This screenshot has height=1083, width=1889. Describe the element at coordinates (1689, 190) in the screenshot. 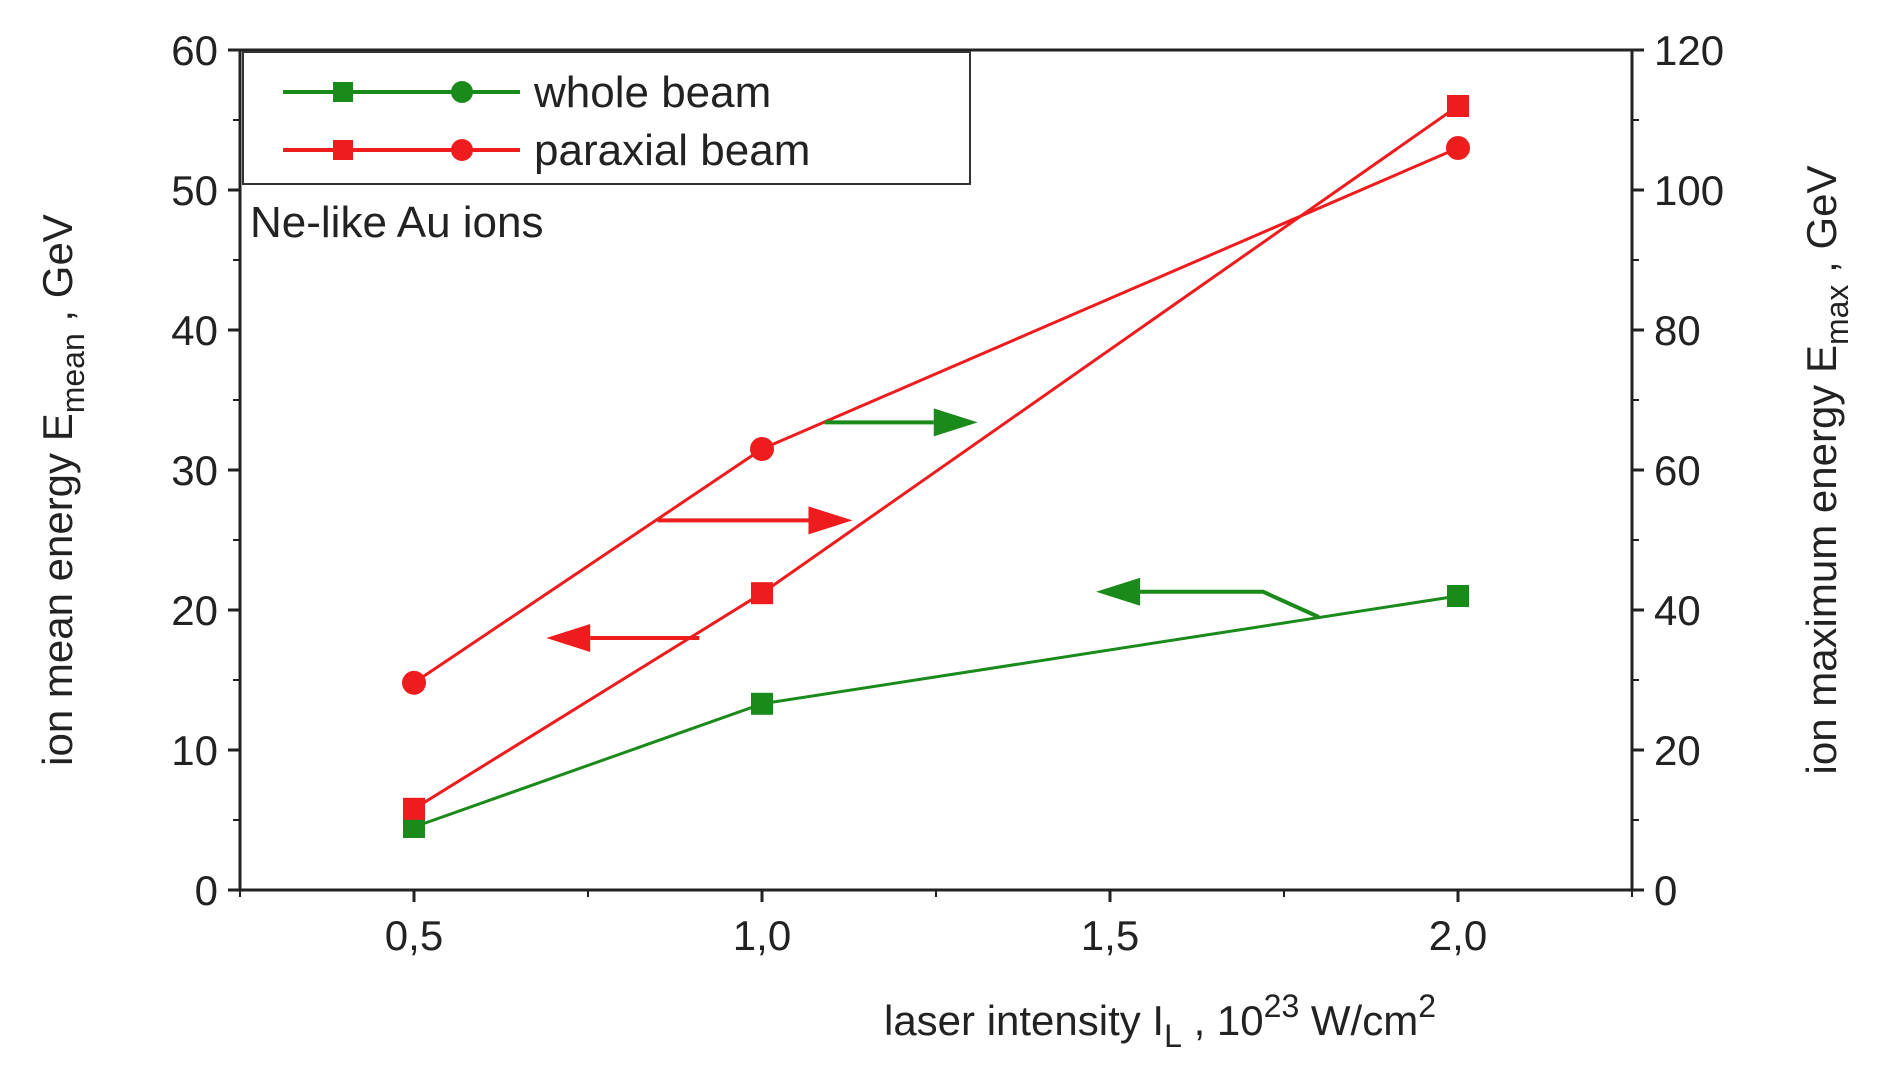

I see `y-right-tick-label: 100` at that location.